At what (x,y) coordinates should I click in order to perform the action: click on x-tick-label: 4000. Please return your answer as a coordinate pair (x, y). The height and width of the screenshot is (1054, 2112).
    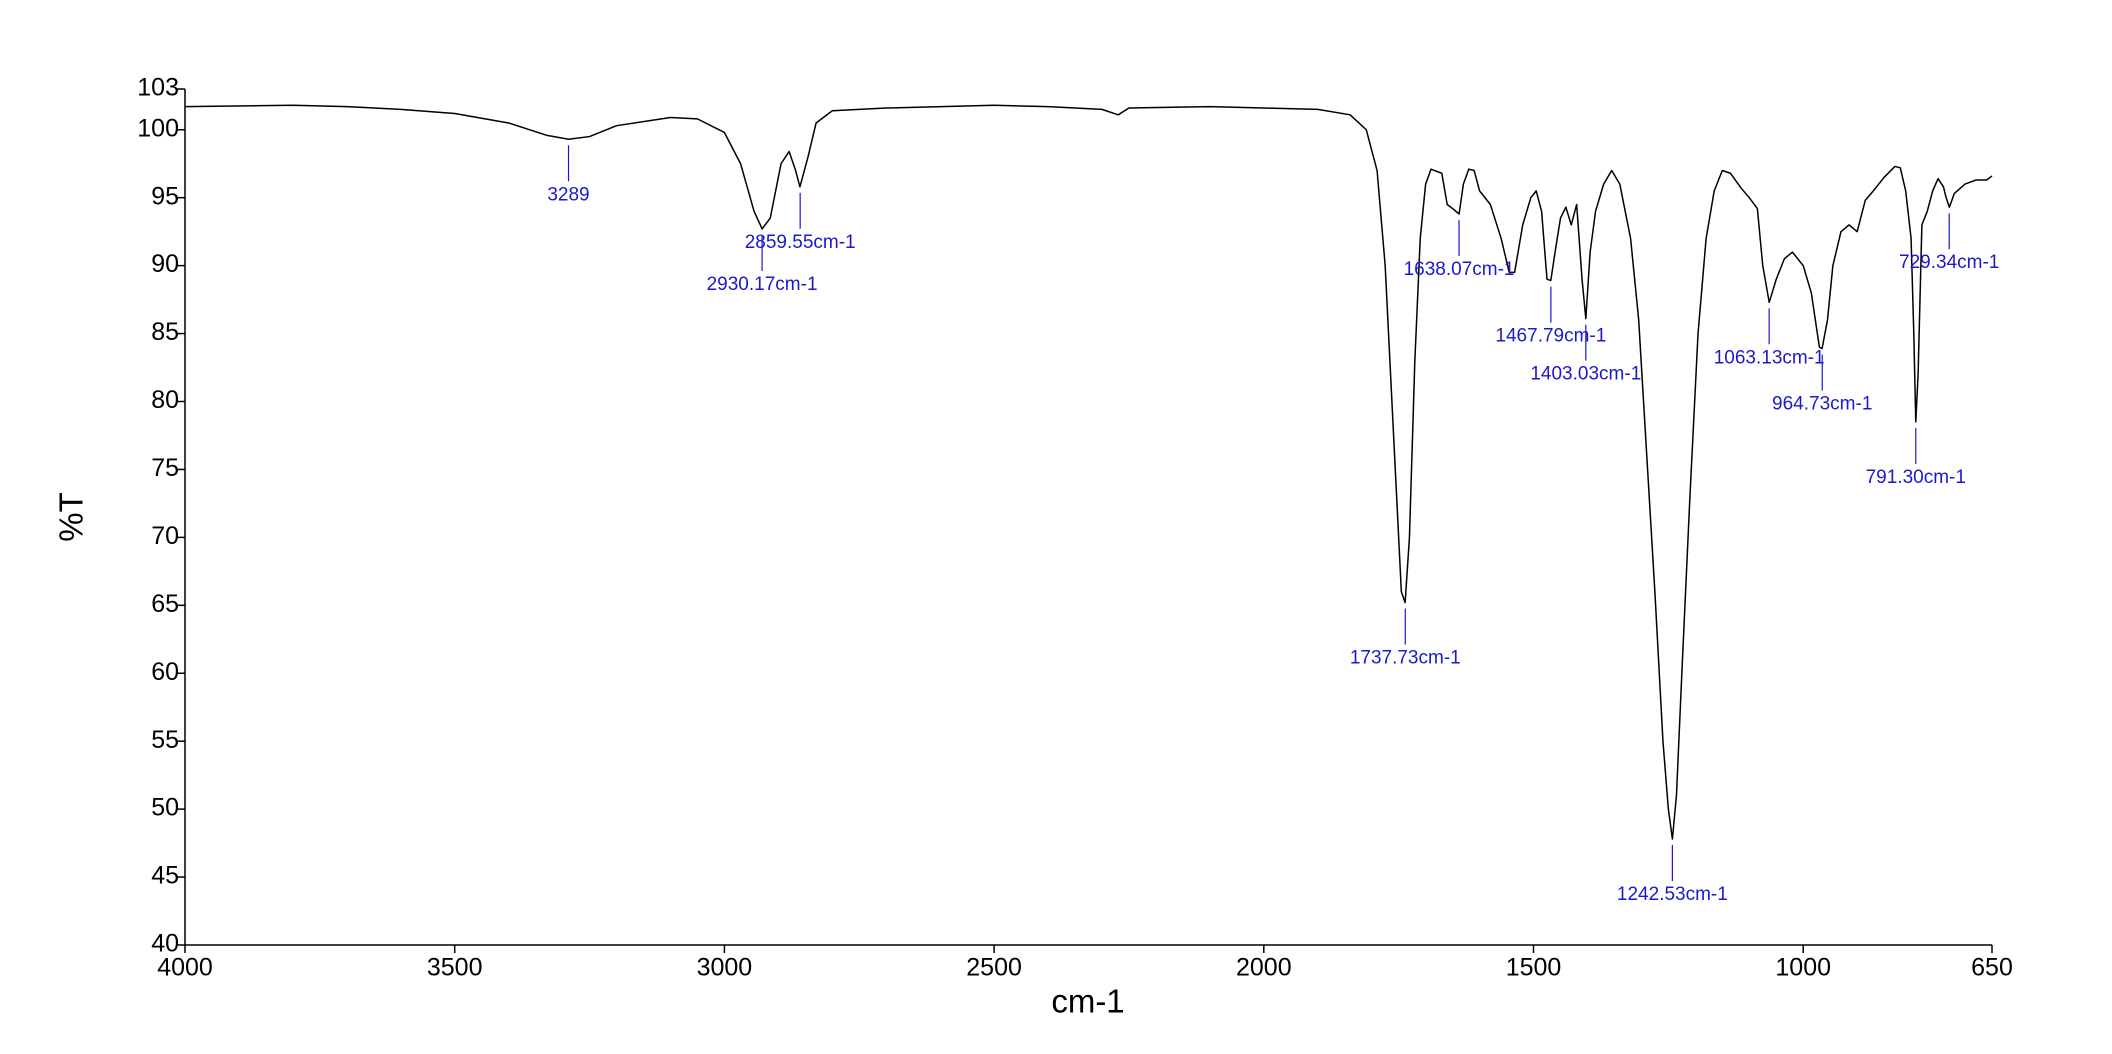
    Looking at the image, I should click on (185, 968).